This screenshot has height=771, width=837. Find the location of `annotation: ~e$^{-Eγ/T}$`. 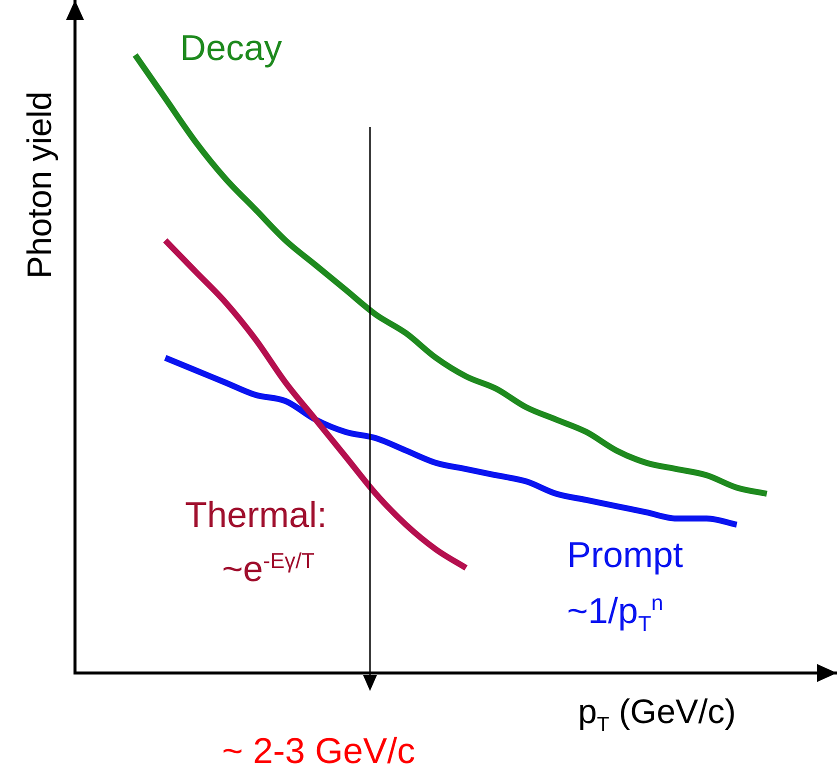

annotation: ~e$^{-Eγ/T}$ is located at coordinates (268, 568).